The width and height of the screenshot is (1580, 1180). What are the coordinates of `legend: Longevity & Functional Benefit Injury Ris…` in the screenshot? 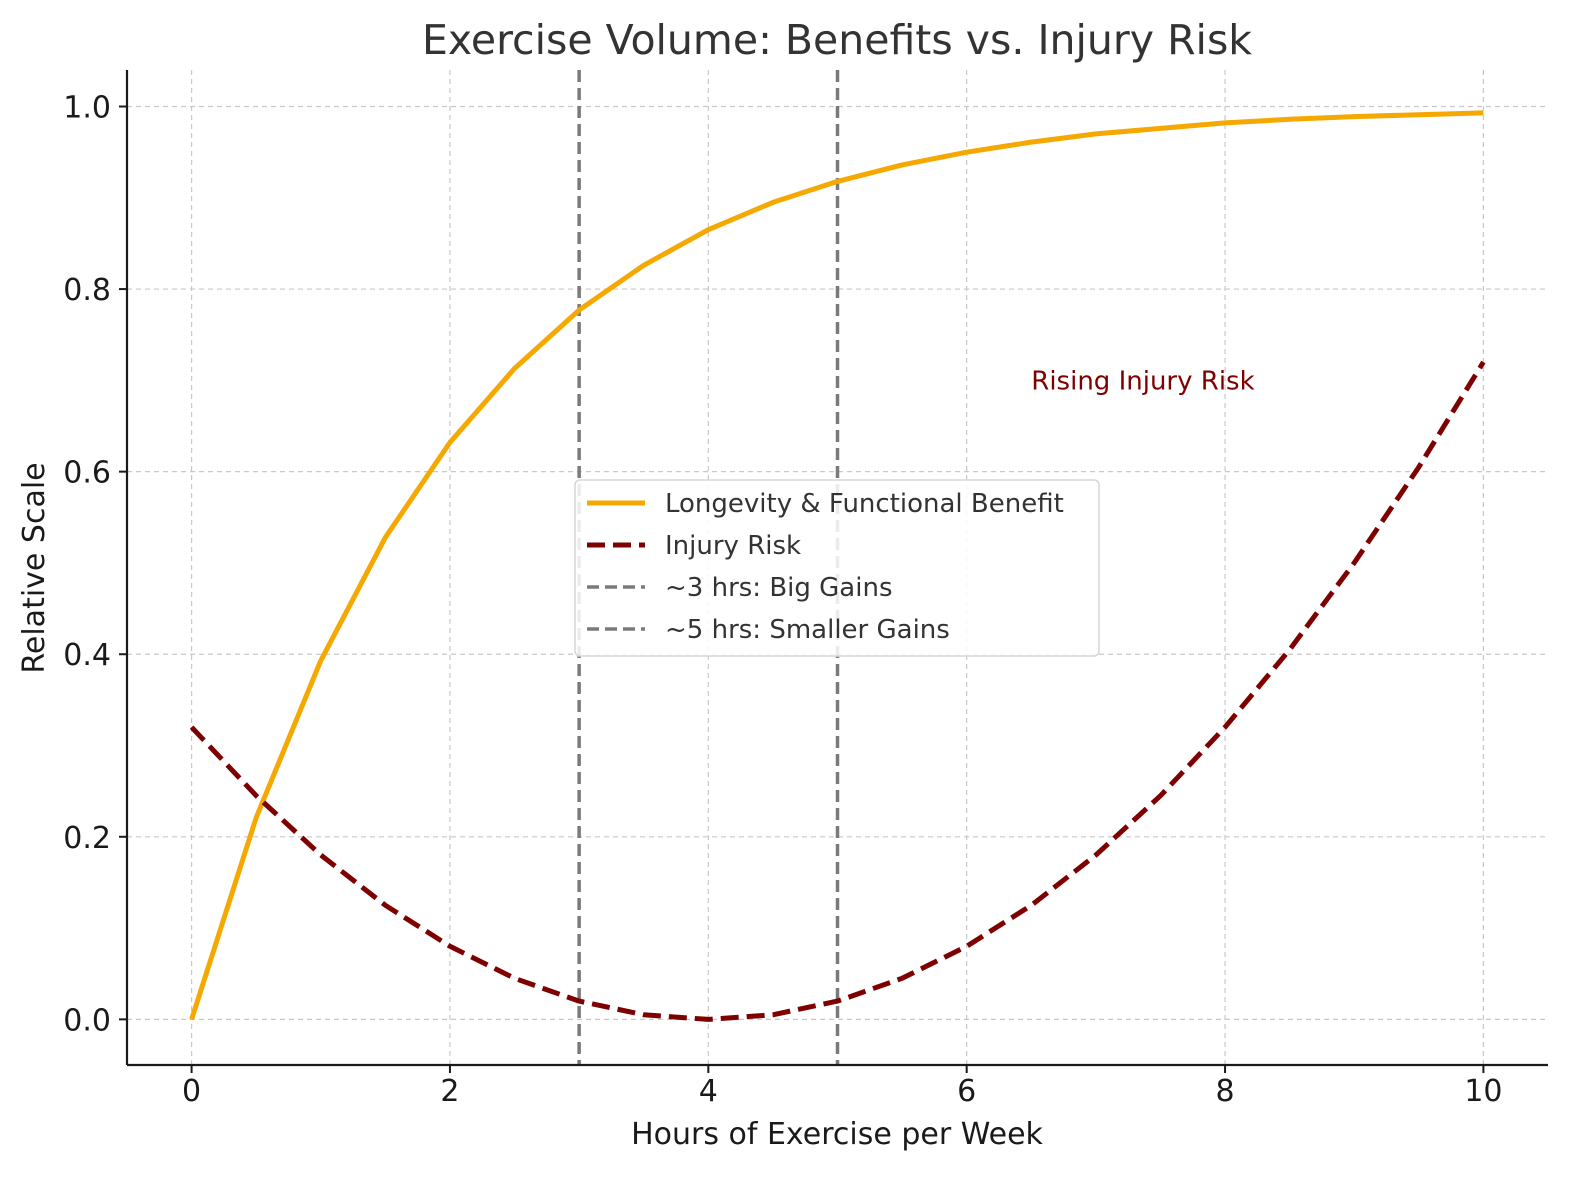 It's located at (837, 568).